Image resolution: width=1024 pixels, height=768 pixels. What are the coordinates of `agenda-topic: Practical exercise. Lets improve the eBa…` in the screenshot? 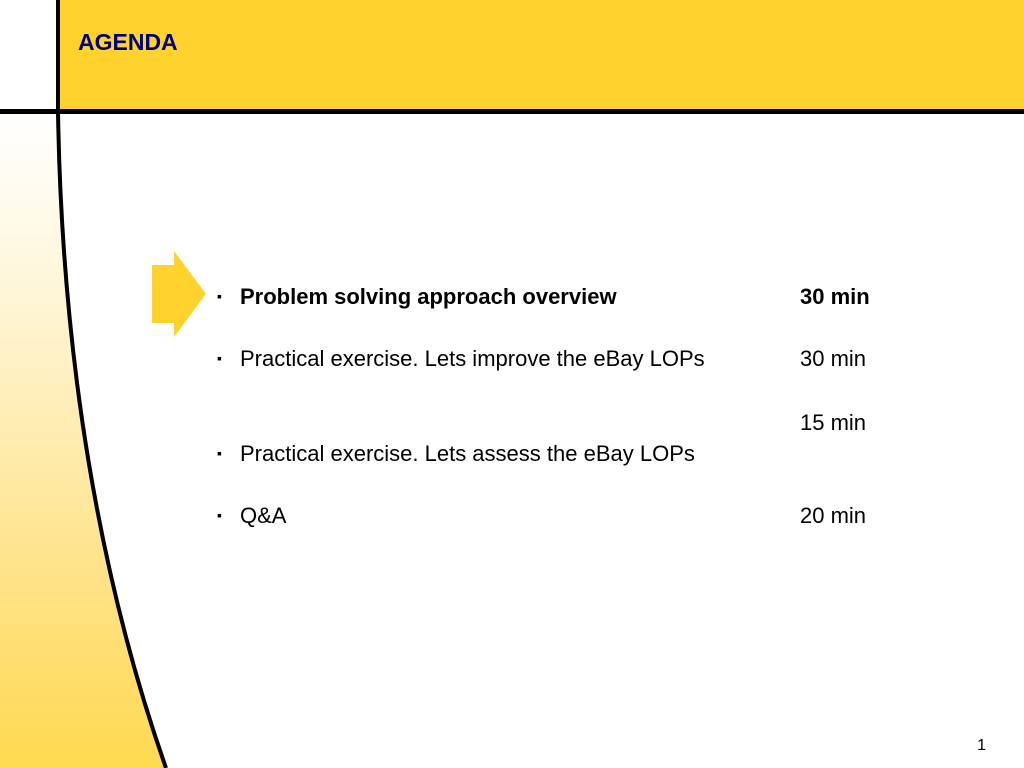 It's located at (472, 358).